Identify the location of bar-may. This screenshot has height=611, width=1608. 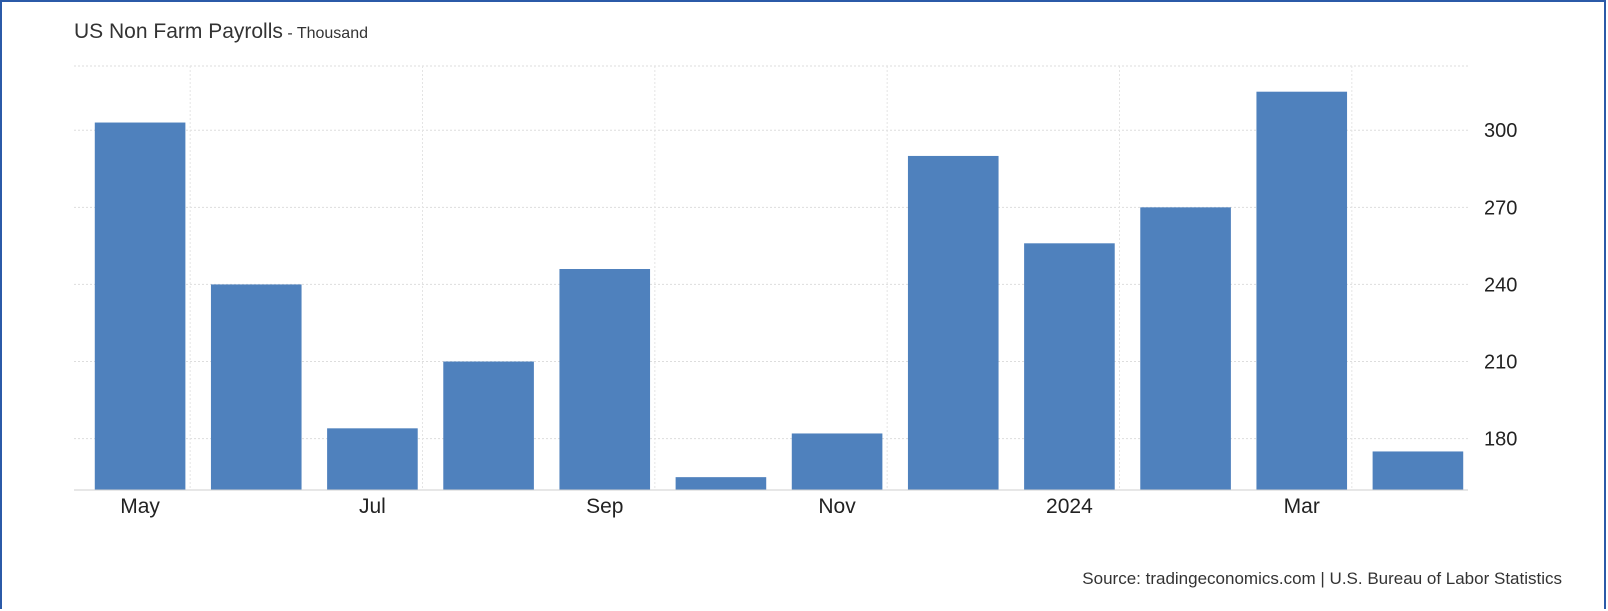
(140, 306).